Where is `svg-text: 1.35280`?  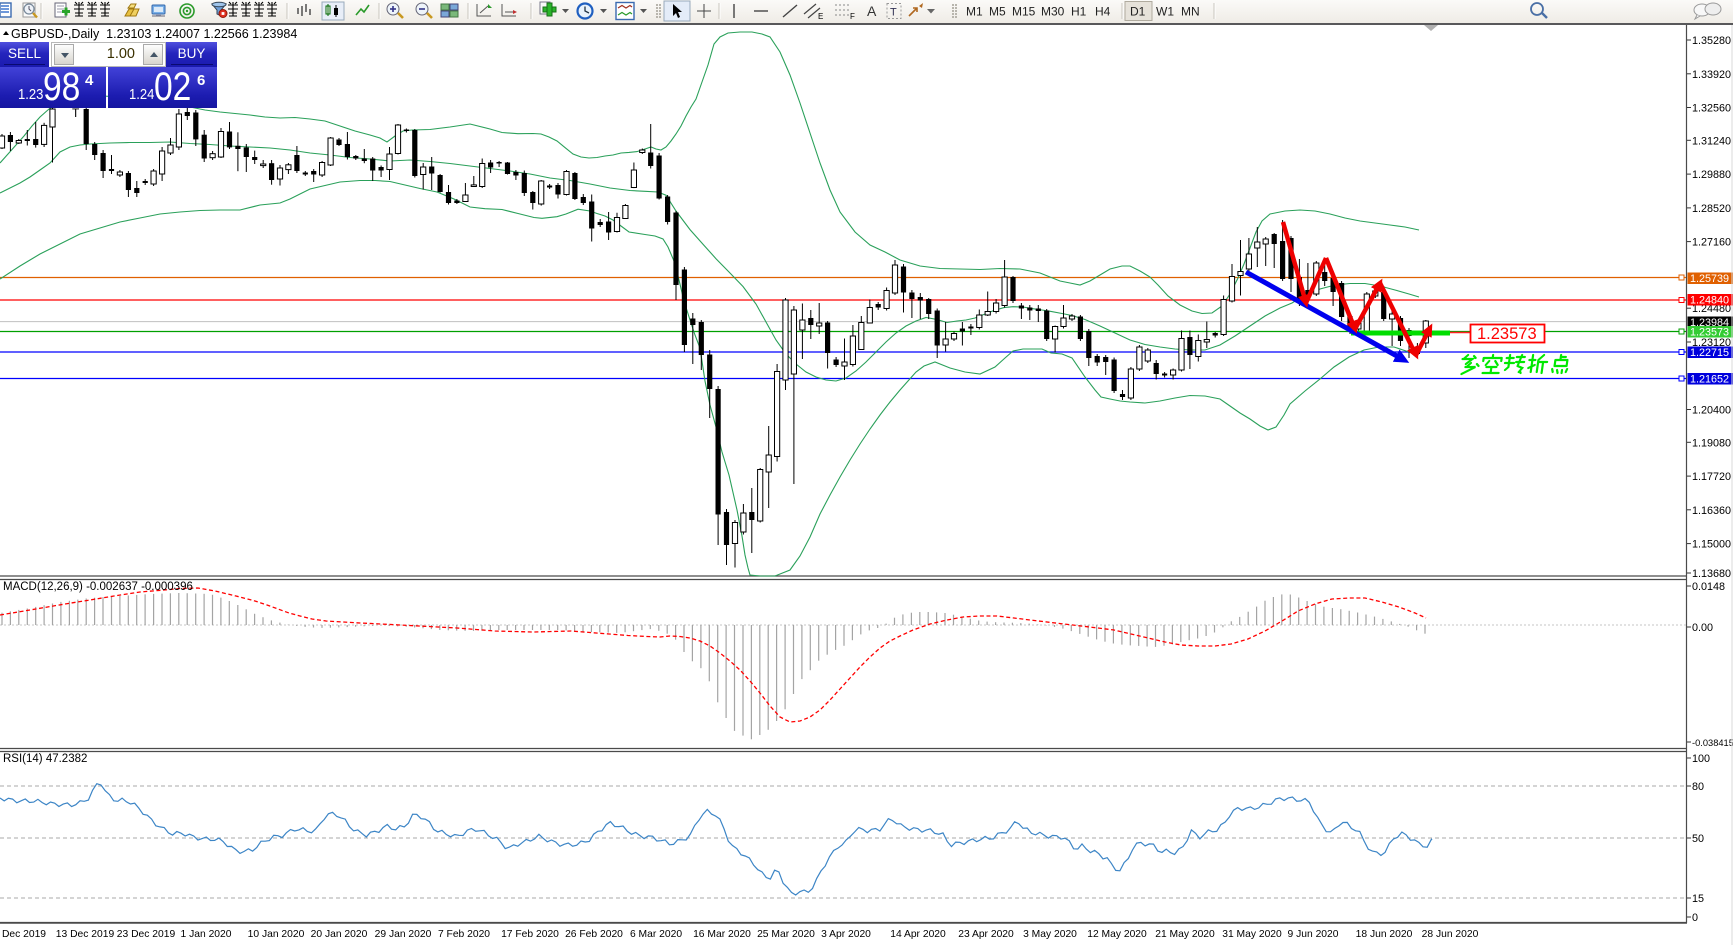 svg-text: 1.35280 is located at coordinates (1711, 41).